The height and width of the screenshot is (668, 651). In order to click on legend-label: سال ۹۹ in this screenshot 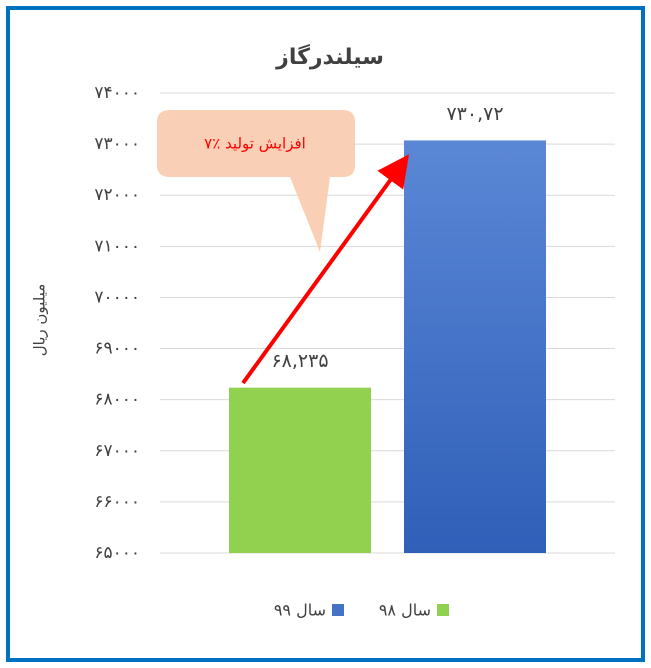, I will do `click(300, 610)`.